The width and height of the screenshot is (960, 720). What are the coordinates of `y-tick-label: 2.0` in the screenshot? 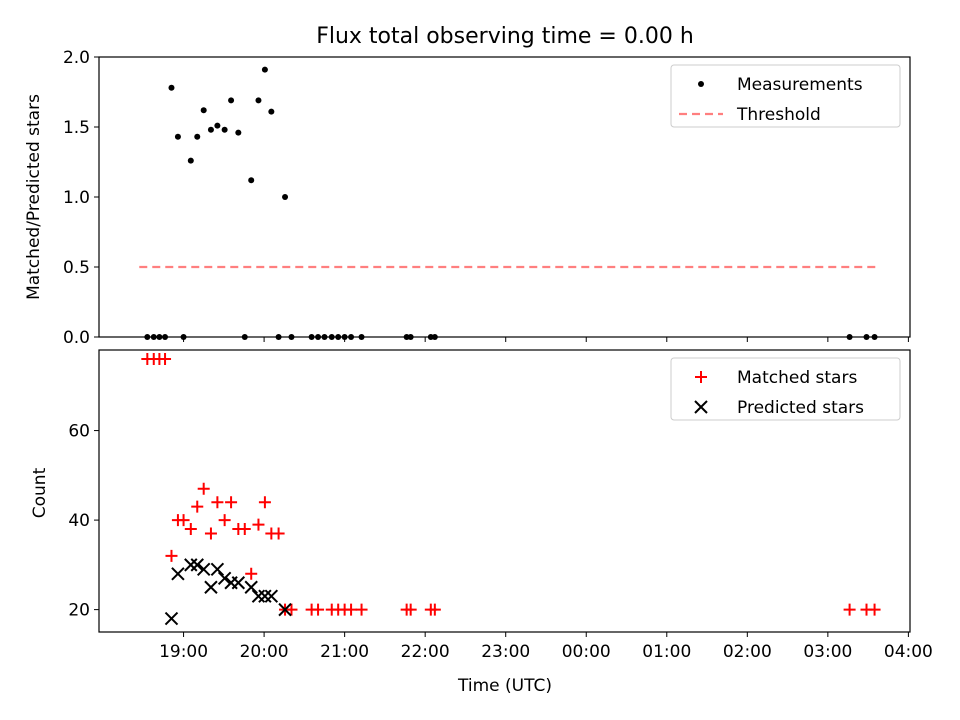 It's located at (76, 58).